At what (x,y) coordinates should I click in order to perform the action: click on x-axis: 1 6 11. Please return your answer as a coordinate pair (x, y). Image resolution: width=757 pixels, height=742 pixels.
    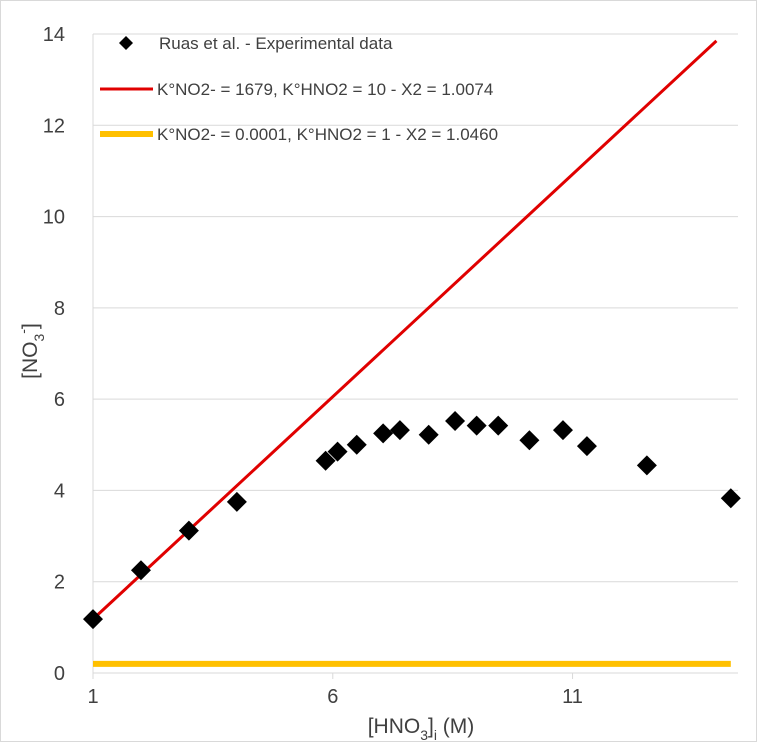
    Looking at the image, I should click on (412, 690).